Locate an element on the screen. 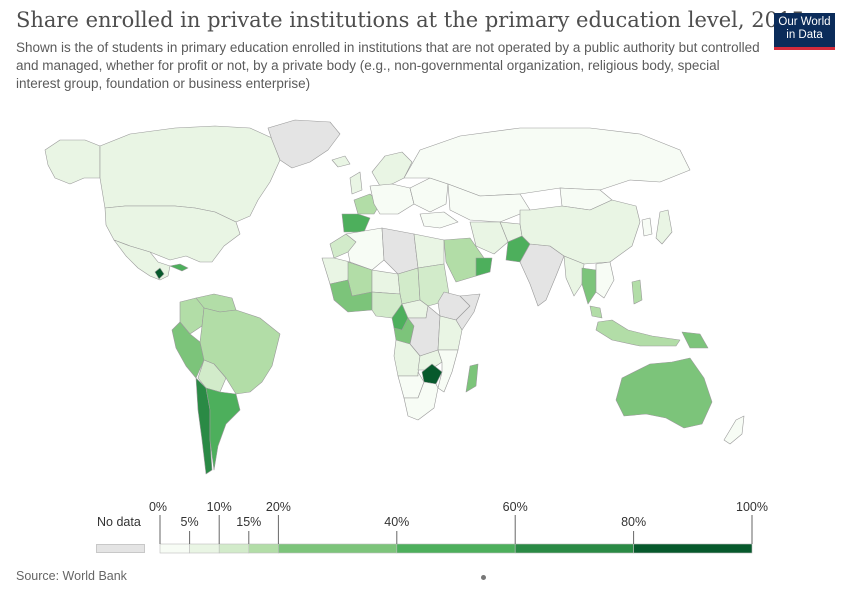 This screenshot has height=600, width=850. map-region-iran is located at coordinates (489, 238).